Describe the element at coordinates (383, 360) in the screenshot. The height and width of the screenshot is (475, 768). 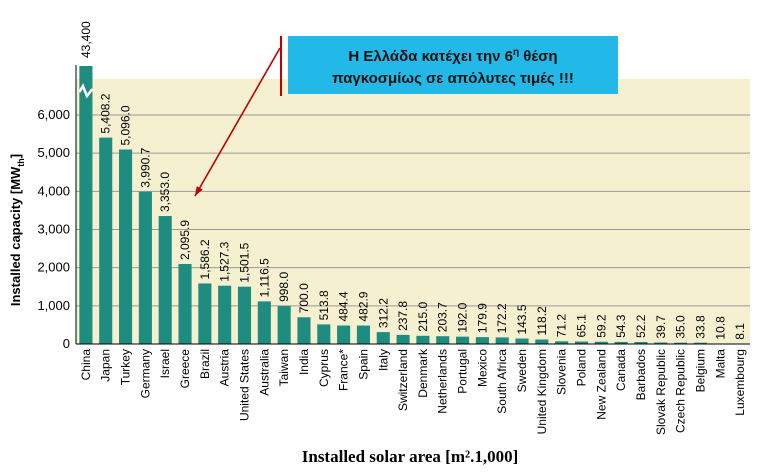
I see `x-tick-label: Italy` at that location.